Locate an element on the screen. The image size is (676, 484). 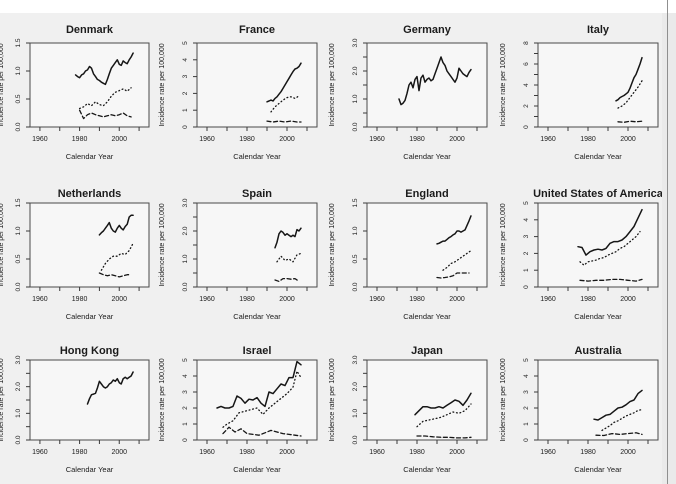
panel-title: Netherlands is located at coordinates (90, 194).